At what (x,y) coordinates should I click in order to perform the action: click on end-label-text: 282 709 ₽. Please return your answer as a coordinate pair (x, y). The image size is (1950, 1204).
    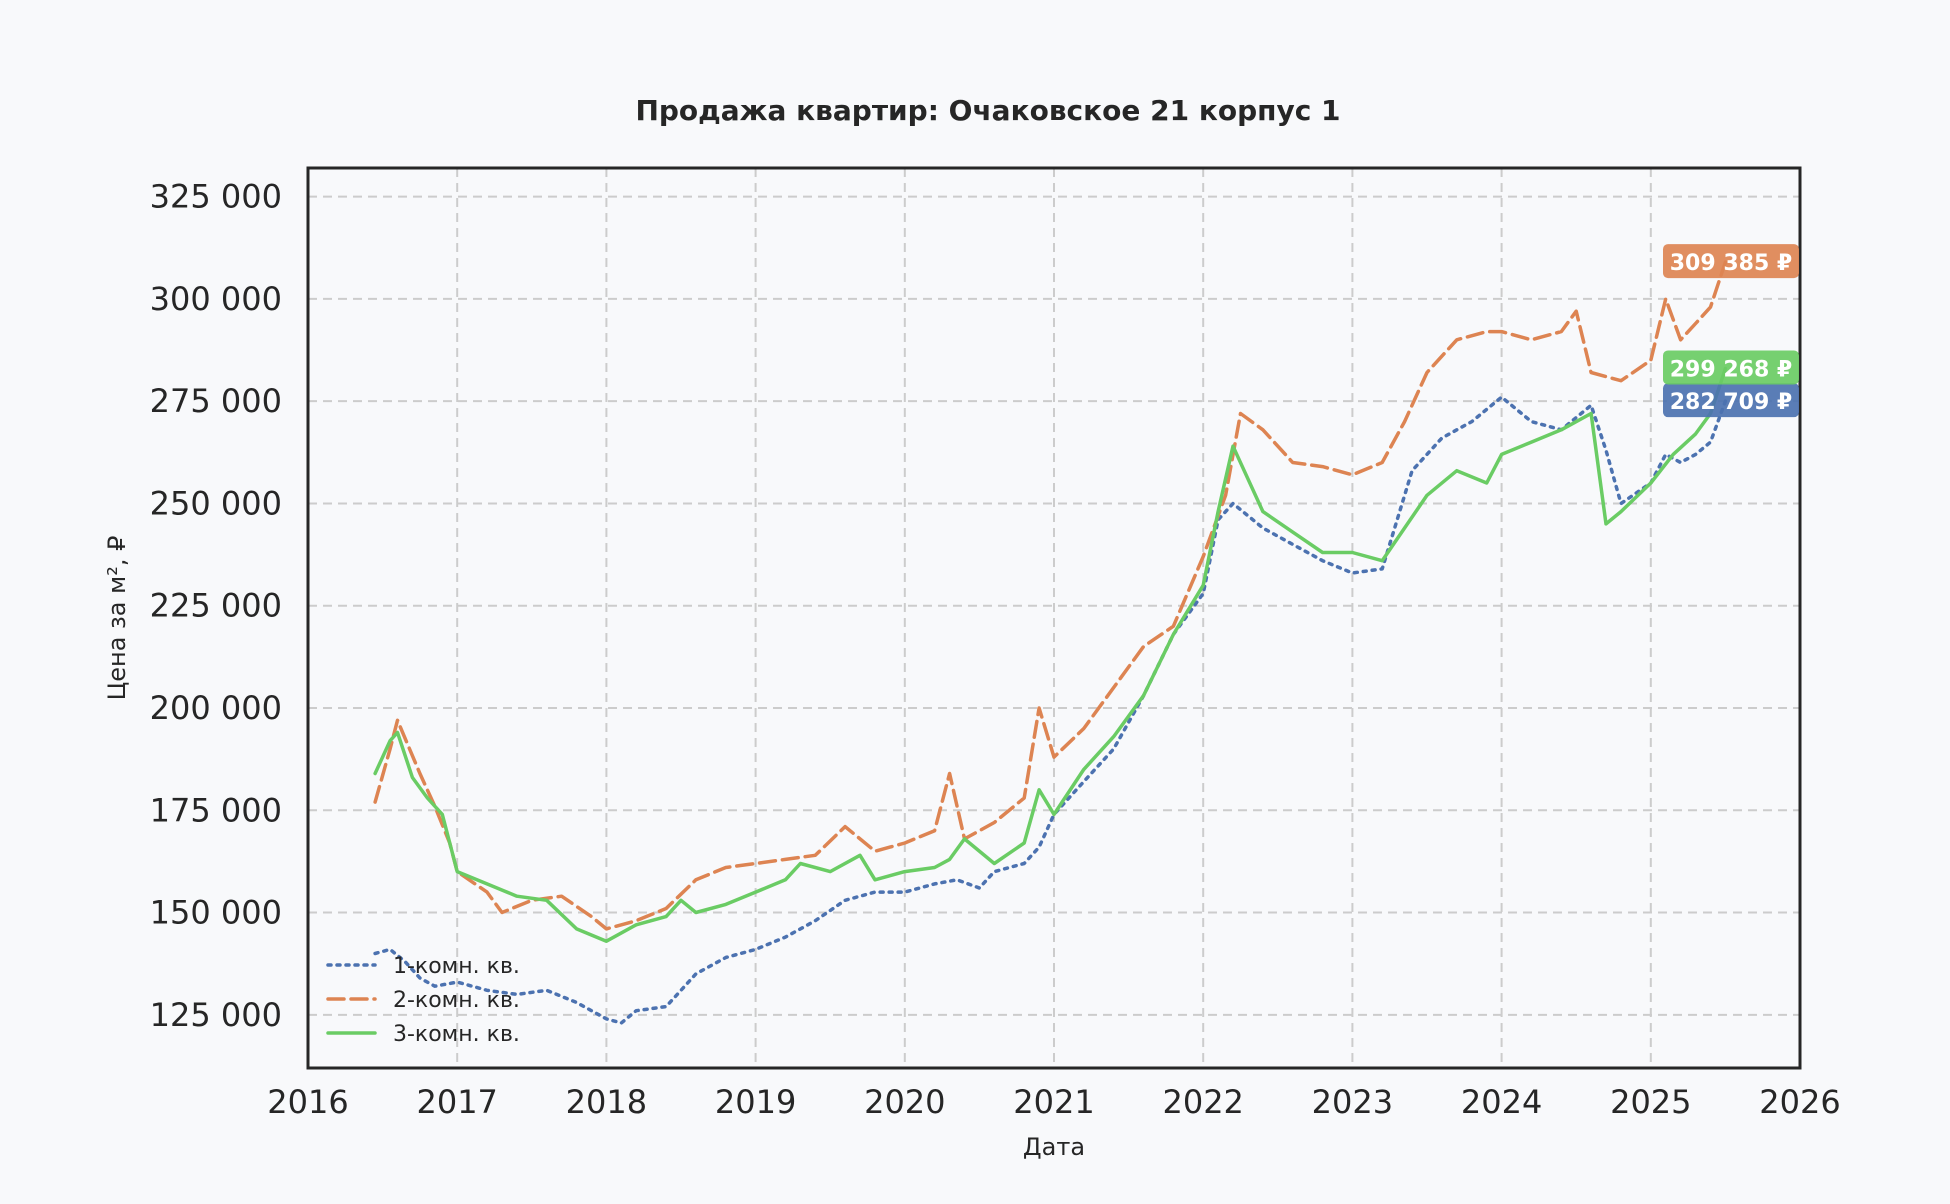
    Looking at the image, I should click on (1731, 402).